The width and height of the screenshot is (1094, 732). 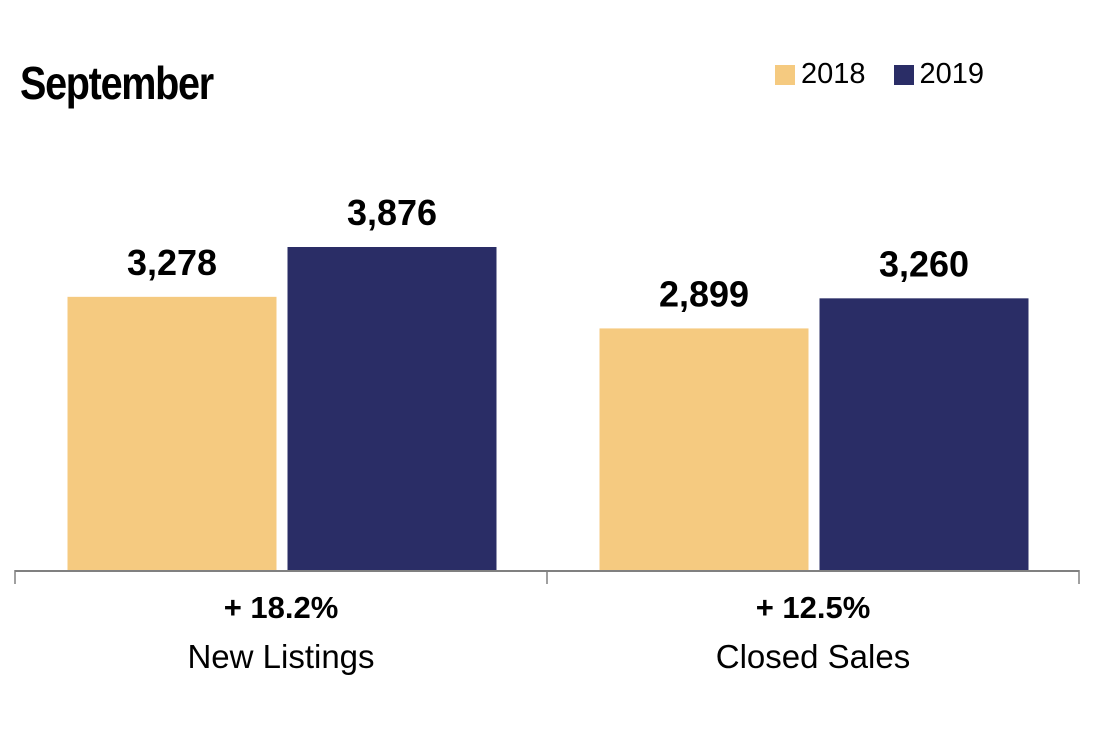 What do you see at coordinates (392, 408) in the screenshot?
I see `bar-2019-new-listings` at bounding box center [392, 408].